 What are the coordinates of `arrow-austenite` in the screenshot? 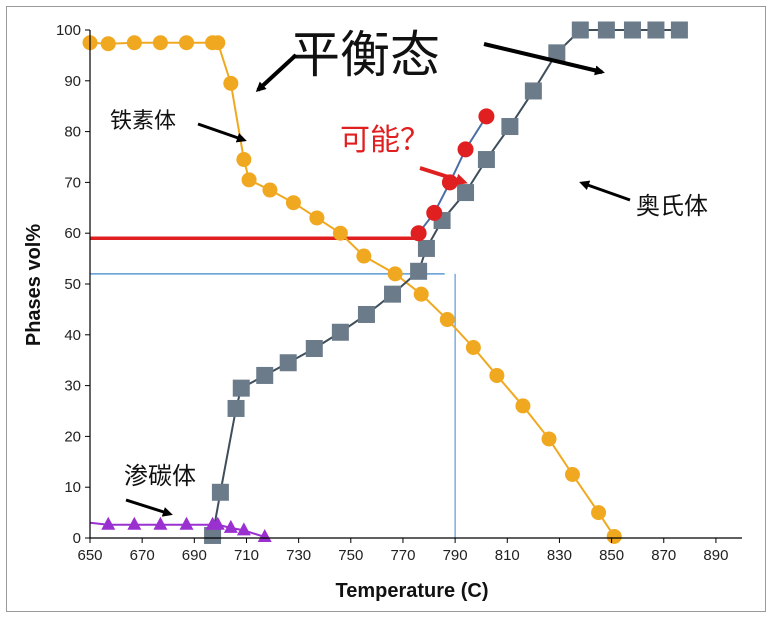 It's located at (605, 191).